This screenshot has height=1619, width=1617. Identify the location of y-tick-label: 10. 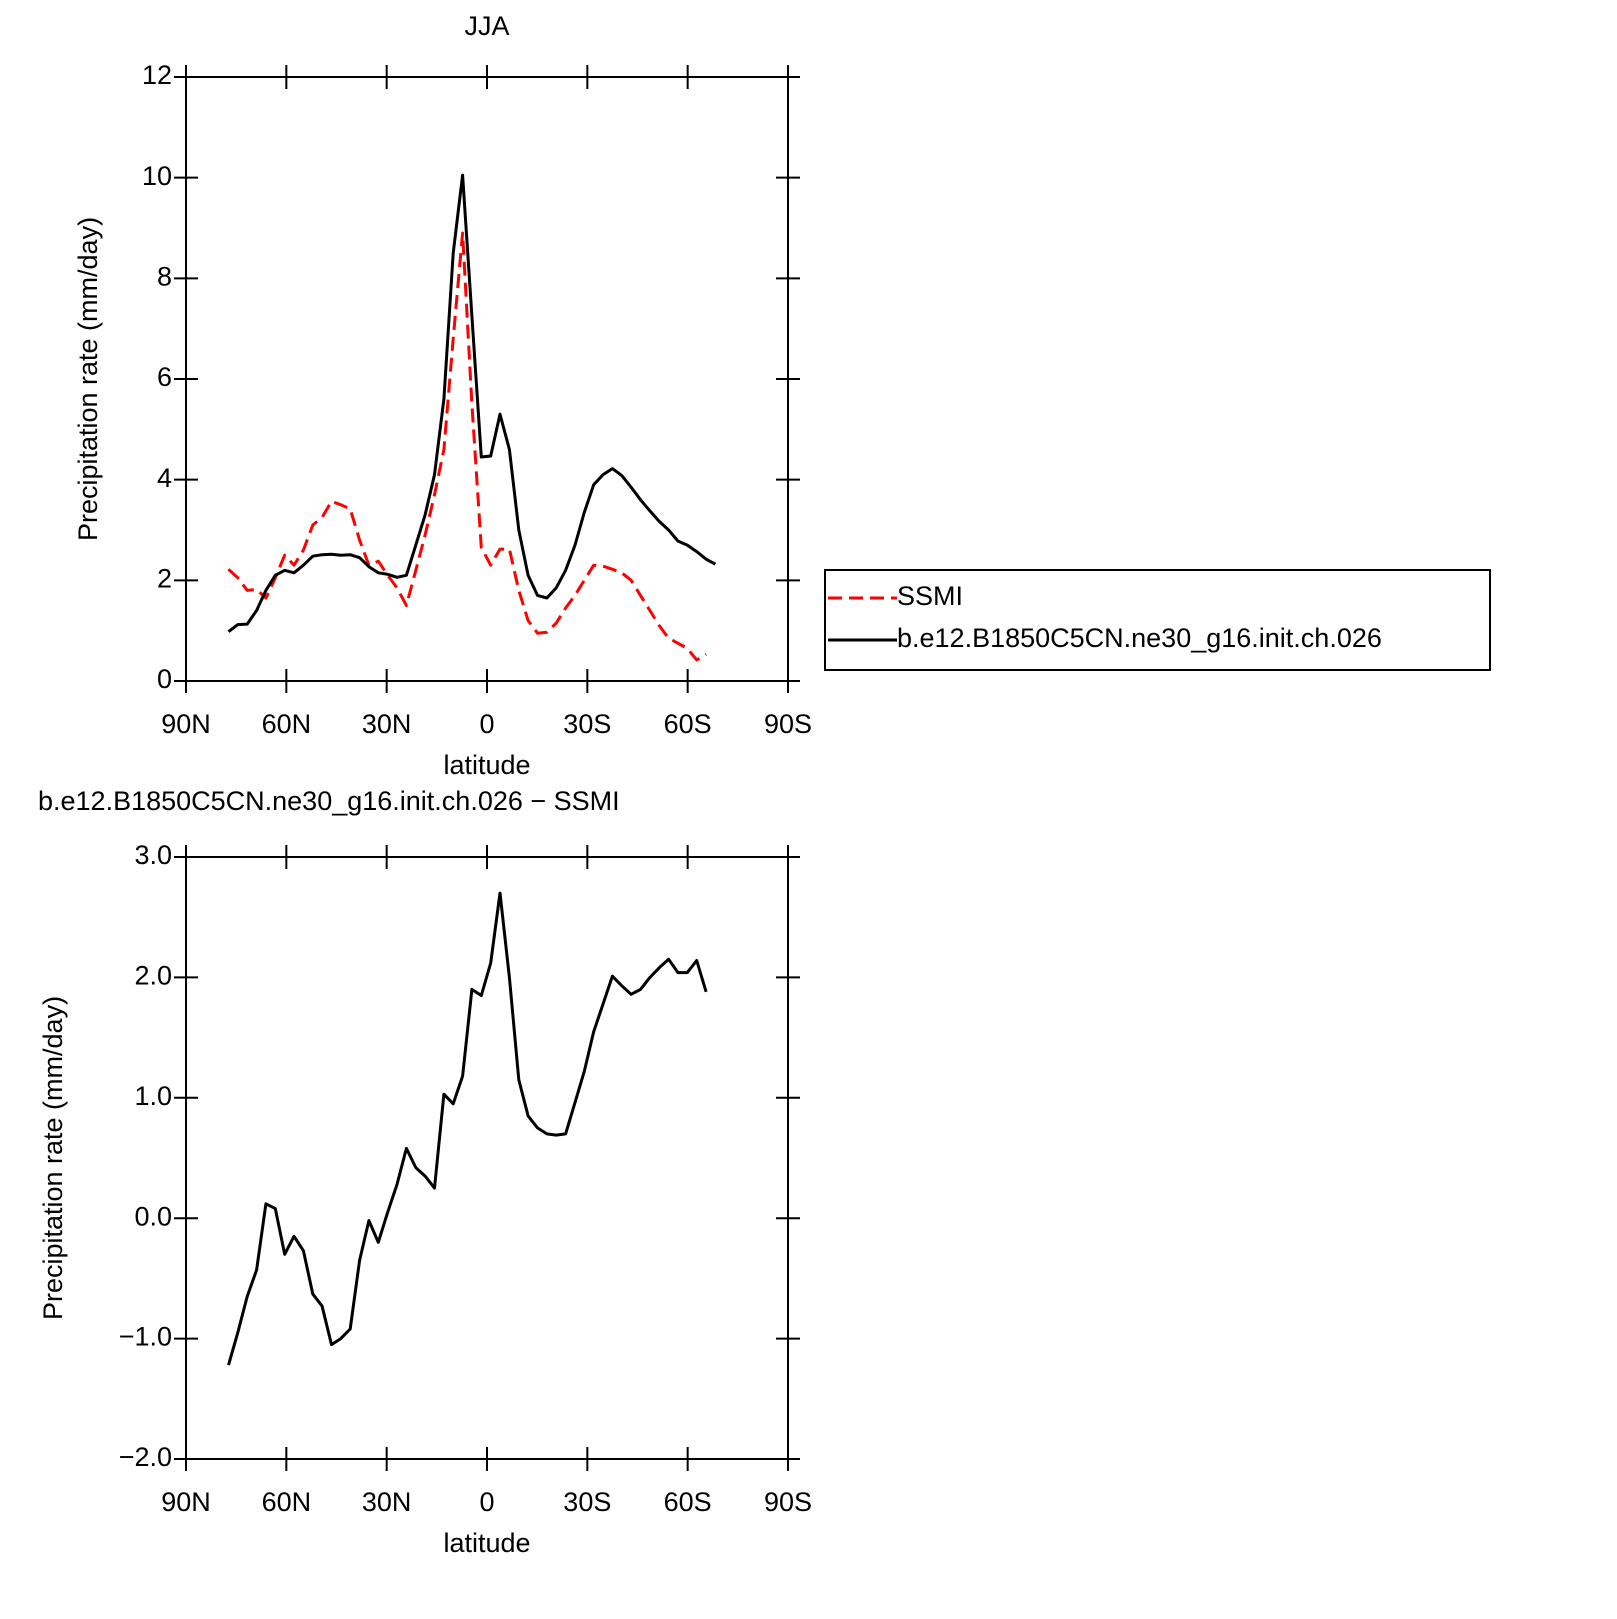
(157, 176).